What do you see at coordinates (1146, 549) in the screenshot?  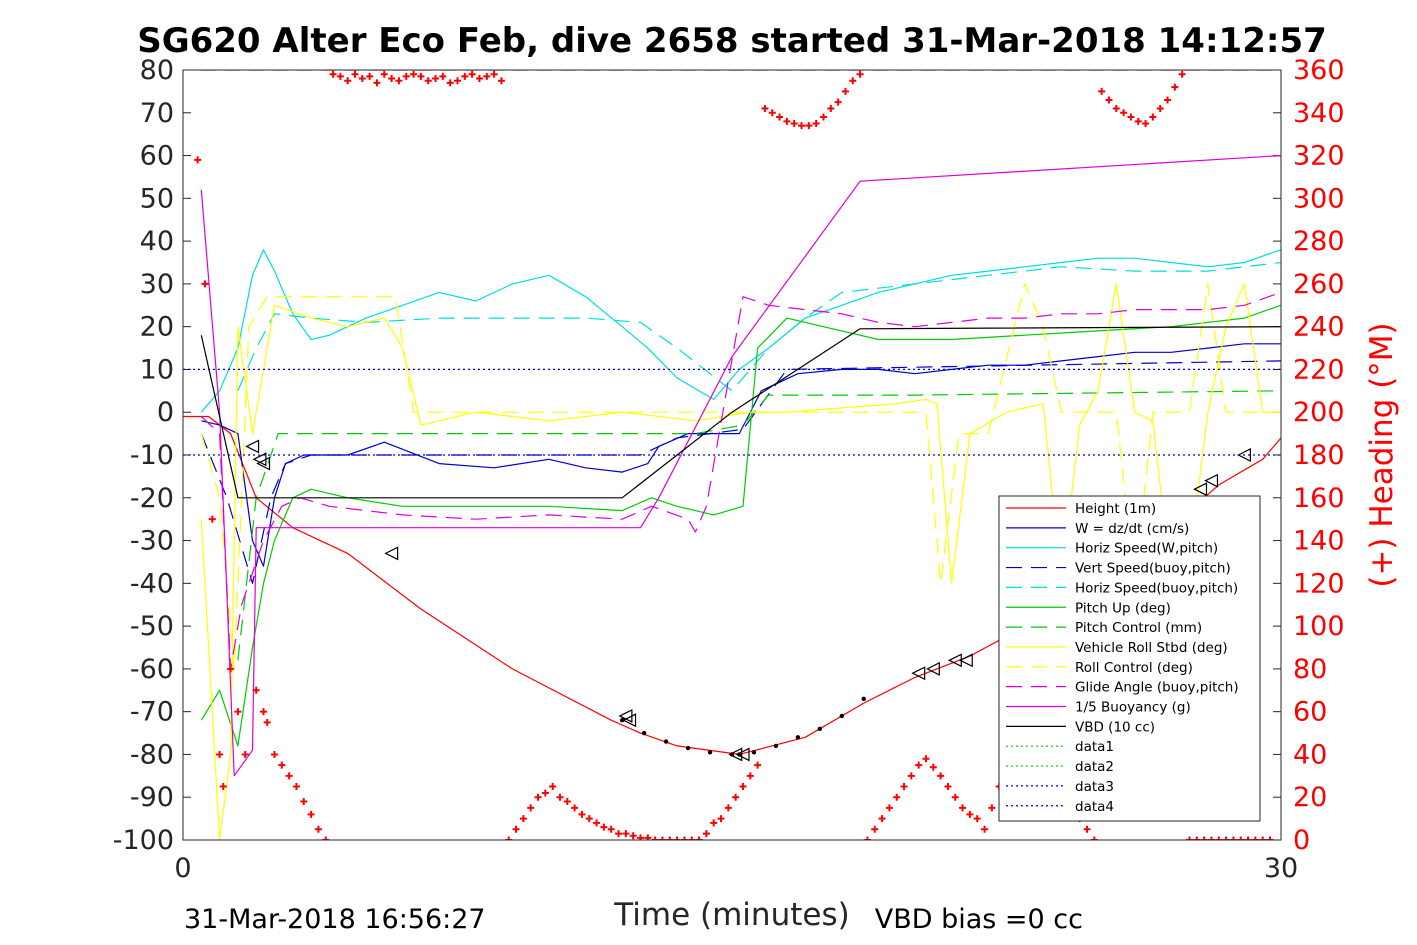 I see `legend-label: Horiz Speed(W,pitch)` at bounding box center [1146, 549].